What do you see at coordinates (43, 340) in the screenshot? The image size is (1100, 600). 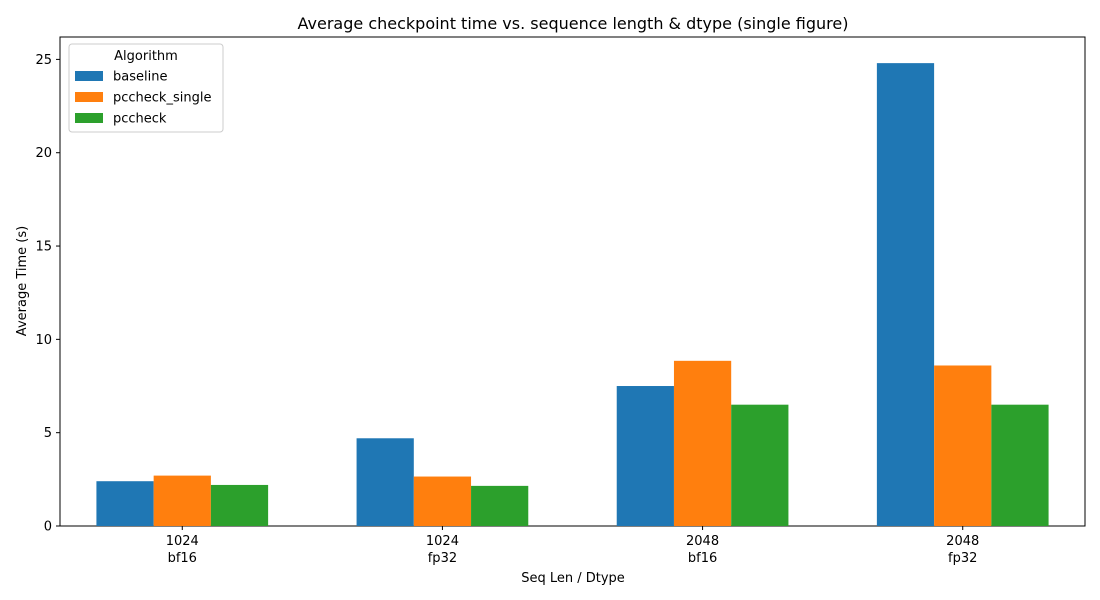 I see `y-tick-label: 10` at bounding box center [43, 340].